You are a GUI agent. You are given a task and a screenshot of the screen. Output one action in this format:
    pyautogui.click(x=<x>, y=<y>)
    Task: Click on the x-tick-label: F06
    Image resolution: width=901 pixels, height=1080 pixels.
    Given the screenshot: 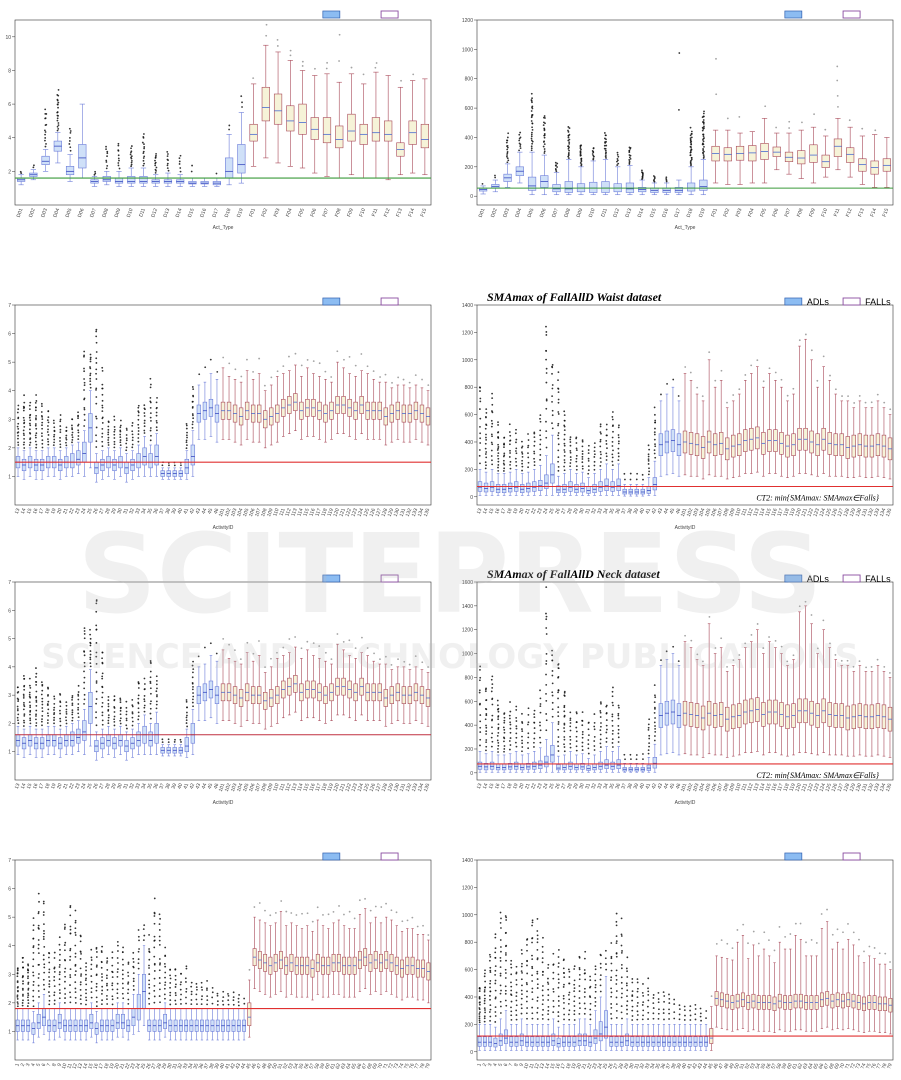 What is the action you would take?
    pyautogui.click(x=314, y=212)
    